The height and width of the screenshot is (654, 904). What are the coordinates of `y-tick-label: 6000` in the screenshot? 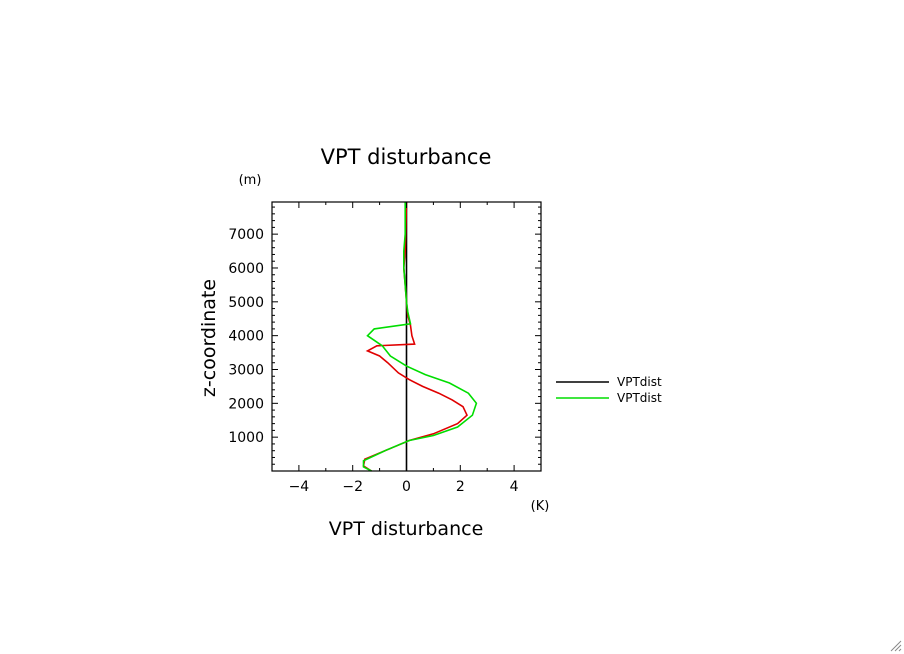 It's located at (246, 269).